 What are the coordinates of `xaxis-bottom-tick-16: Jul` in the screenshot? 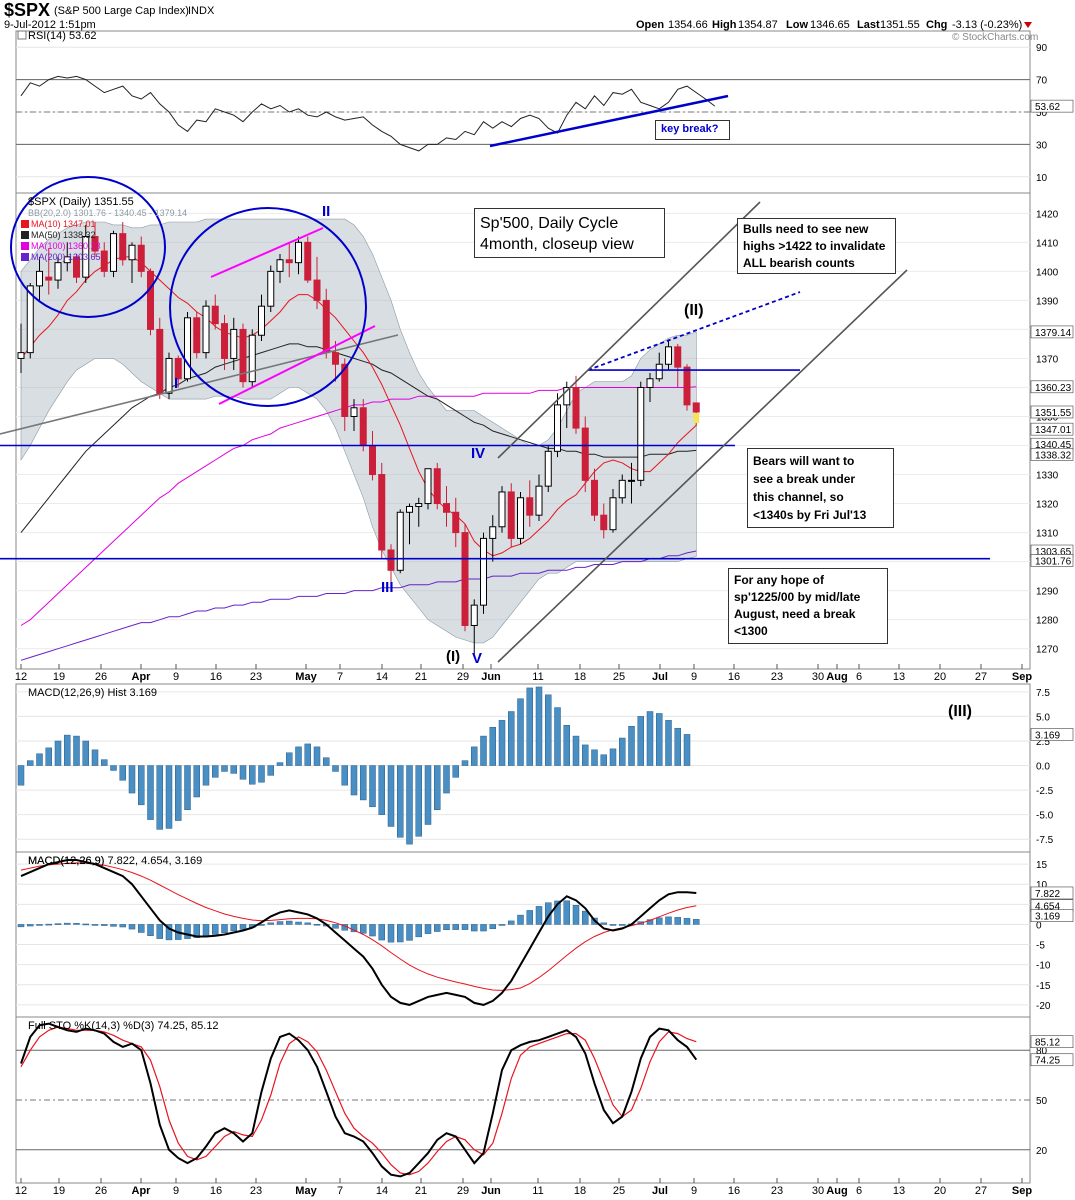 It's located at (660, 1191).